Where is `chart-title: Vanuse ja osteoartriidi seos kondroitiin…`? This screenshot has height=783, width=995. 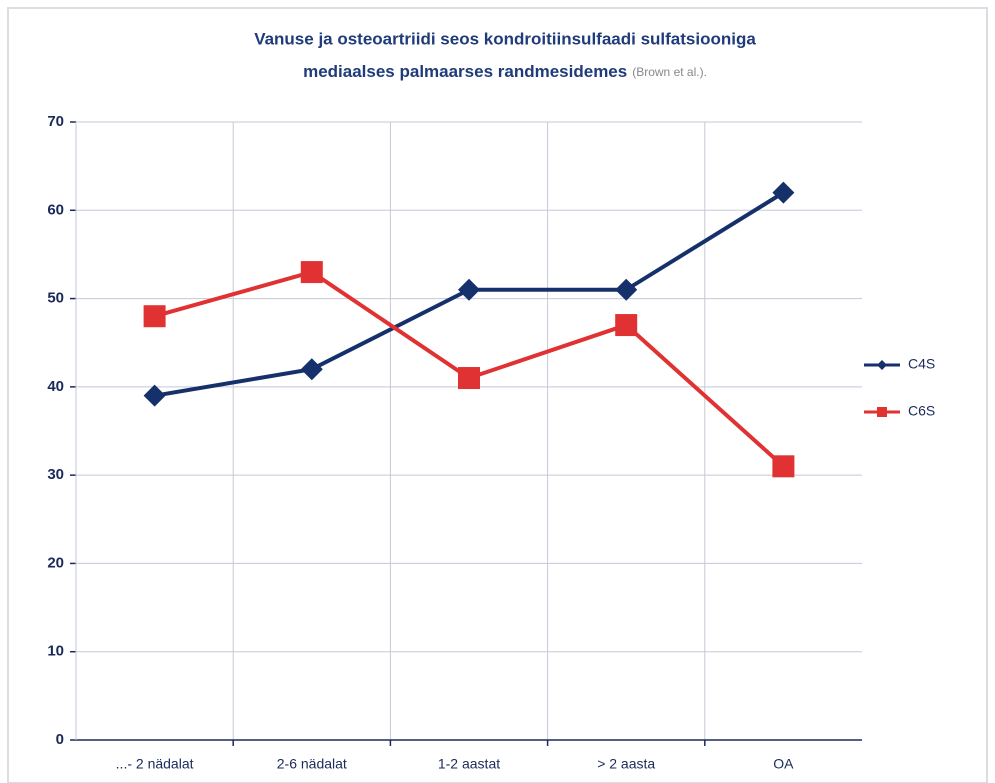
chart-title: Vanuse ja osteoartriidi seos kondroitiin… is located at coordinates (505, 38).